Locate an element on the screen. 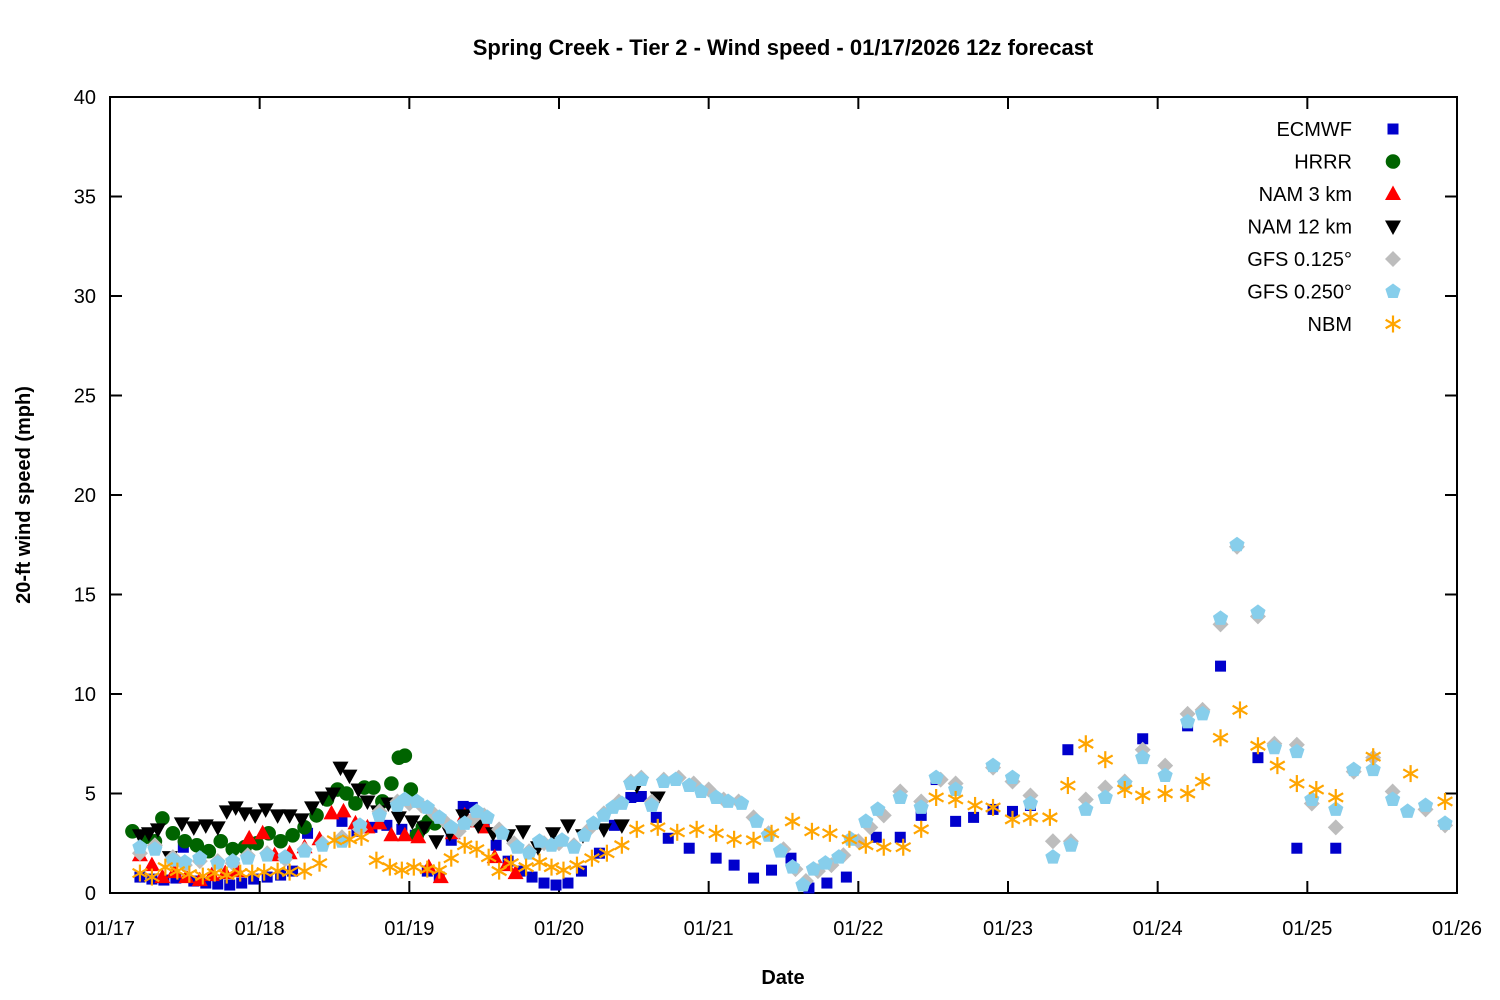 This screenshot has height=1000, width=1500. legend-entry-nam-12-km: NAM 12 km is located at coordinates (1324, 228).